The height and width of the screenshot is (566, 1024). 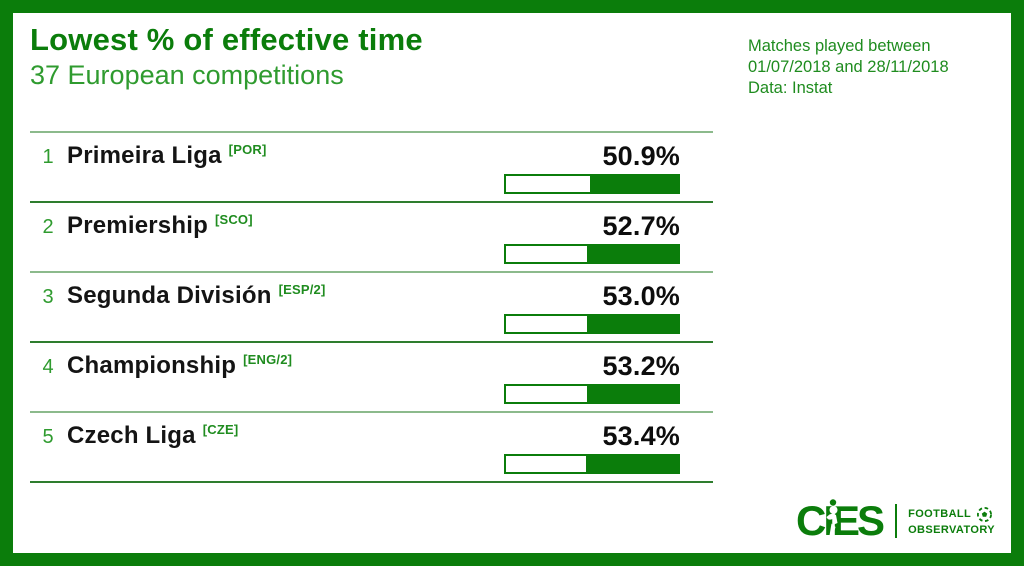 I want to click on meta-info-line: Data: Instat, so click(x=790, y=88).